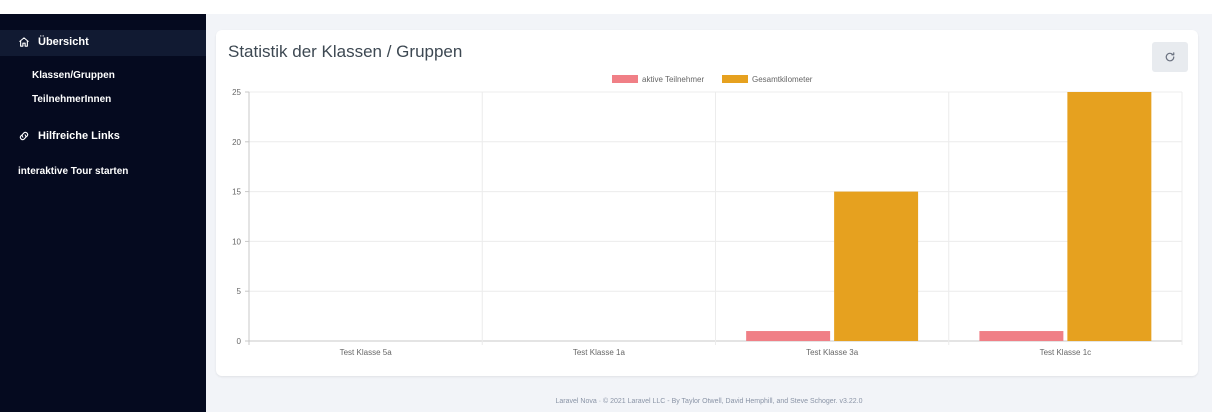 The width and height of the screenshot is (1212, 412). Describe the element at coordinates (236, 241) in the screenshot. I see `y-tick-label: 10` at that location.